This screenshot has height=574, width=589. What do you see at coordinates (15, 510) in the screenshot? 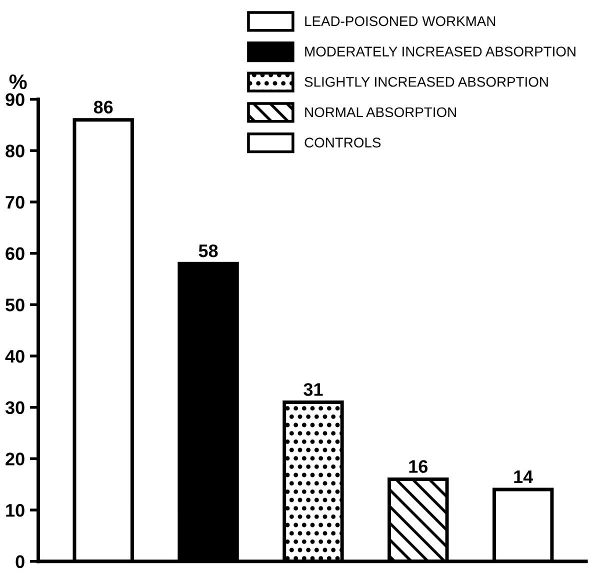
I see `y-tick-label: 10` at bounding box center [15, 510].